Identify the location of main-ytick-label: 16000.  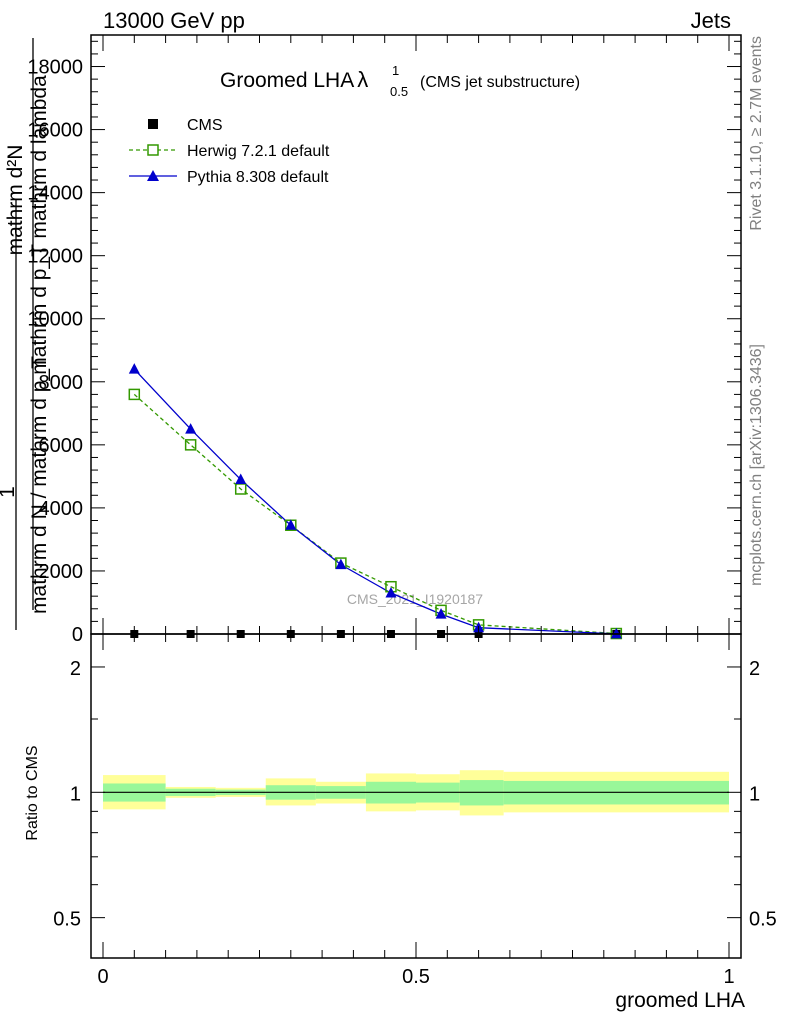
(55, 131).